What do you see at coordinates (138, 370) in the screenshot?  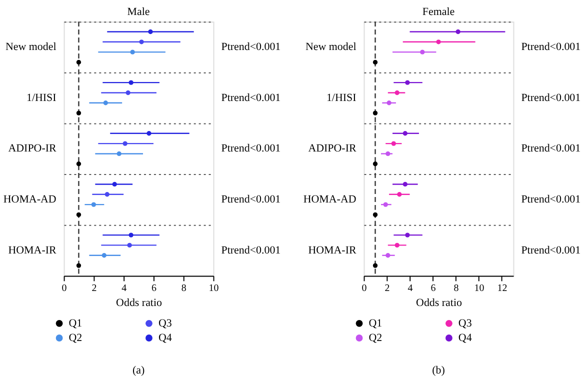 I see `text: (a)` at bounding box center [138, 370].